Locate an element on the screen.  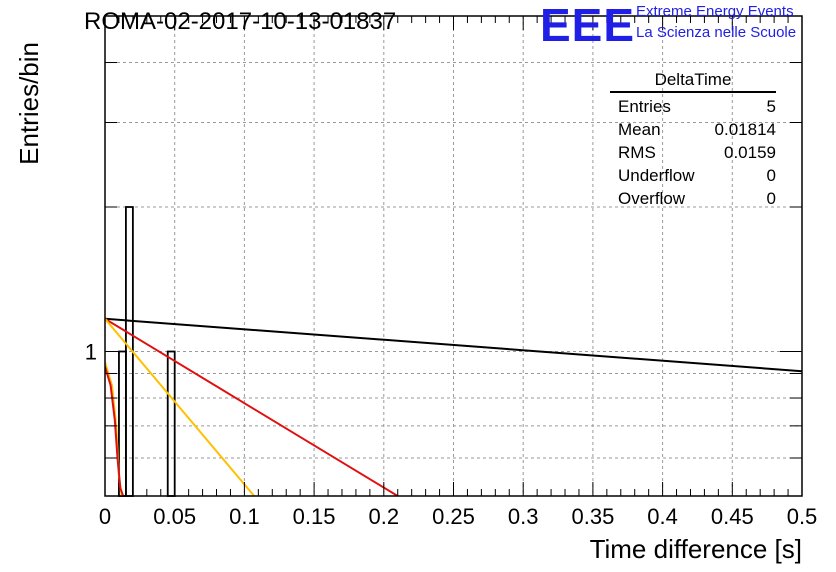
stats-row-mean: Mean 0.01814 is located at coordinates (693, 129).